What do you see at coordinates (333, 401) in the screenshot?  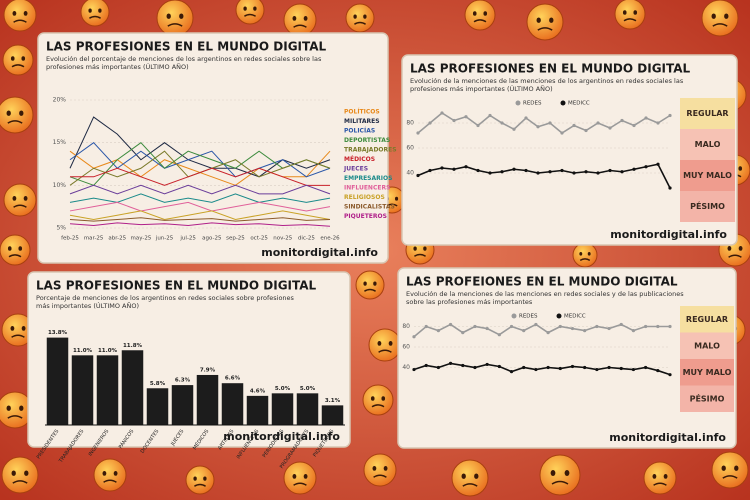 I see `value-label: 3.1%` at bounding box center [333, 401].